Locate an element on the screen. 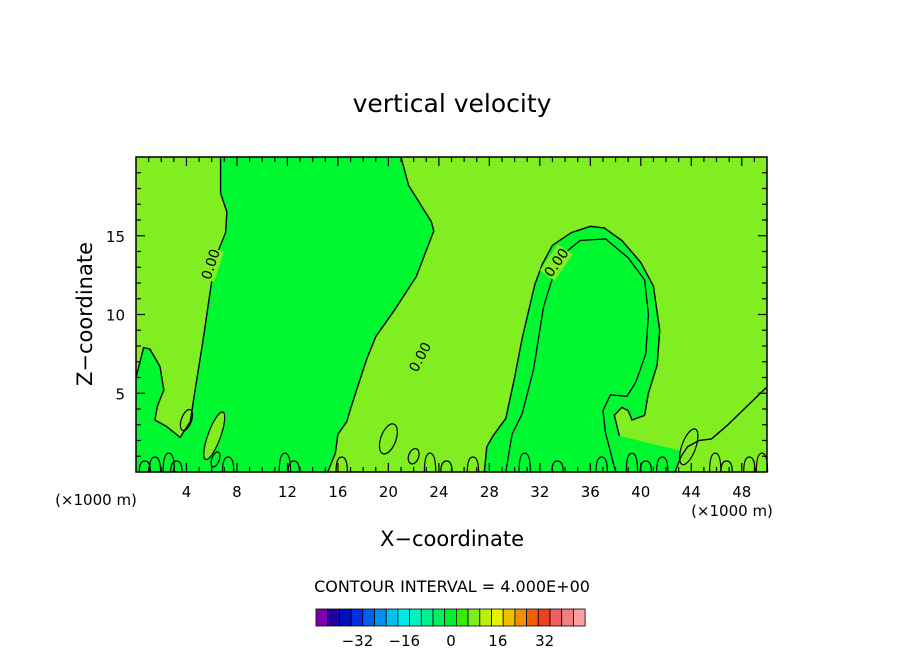 This screenshot has width=904, height=654. x-unit-right: (×1000 m) is located at coordinates (732, 511).